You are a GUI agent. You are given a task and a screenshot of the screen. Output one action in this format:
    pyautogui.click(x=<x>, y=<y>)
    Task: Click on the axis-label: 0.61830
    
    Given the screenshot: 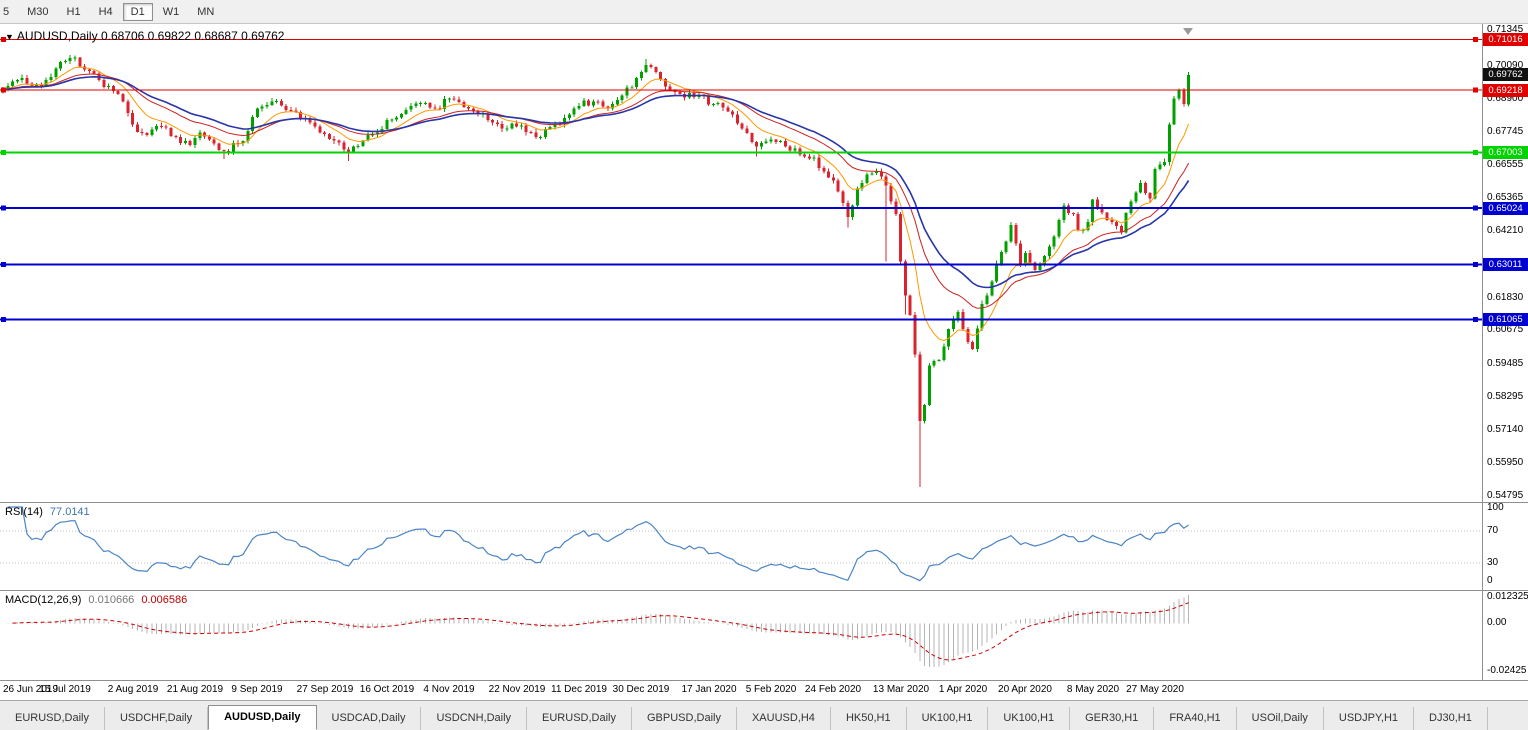 What is the action you would take?
    pyautogui.click(x=1505, y=297)
    